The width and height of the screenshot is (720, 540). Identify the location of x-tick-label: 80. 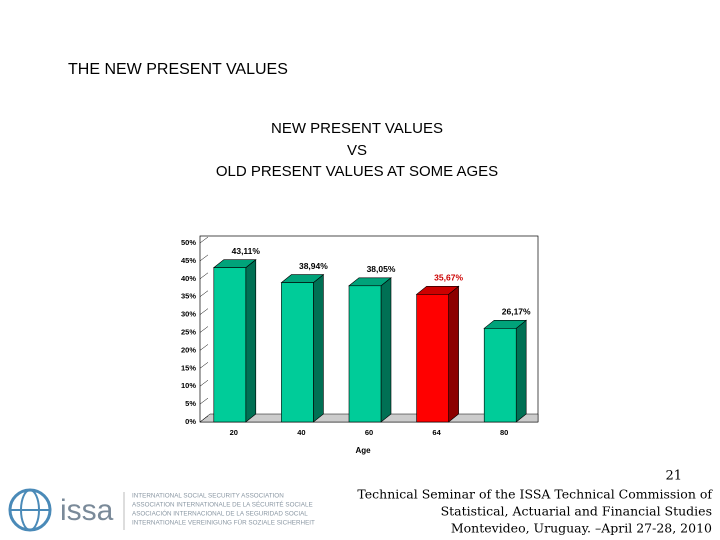
(504, 432).